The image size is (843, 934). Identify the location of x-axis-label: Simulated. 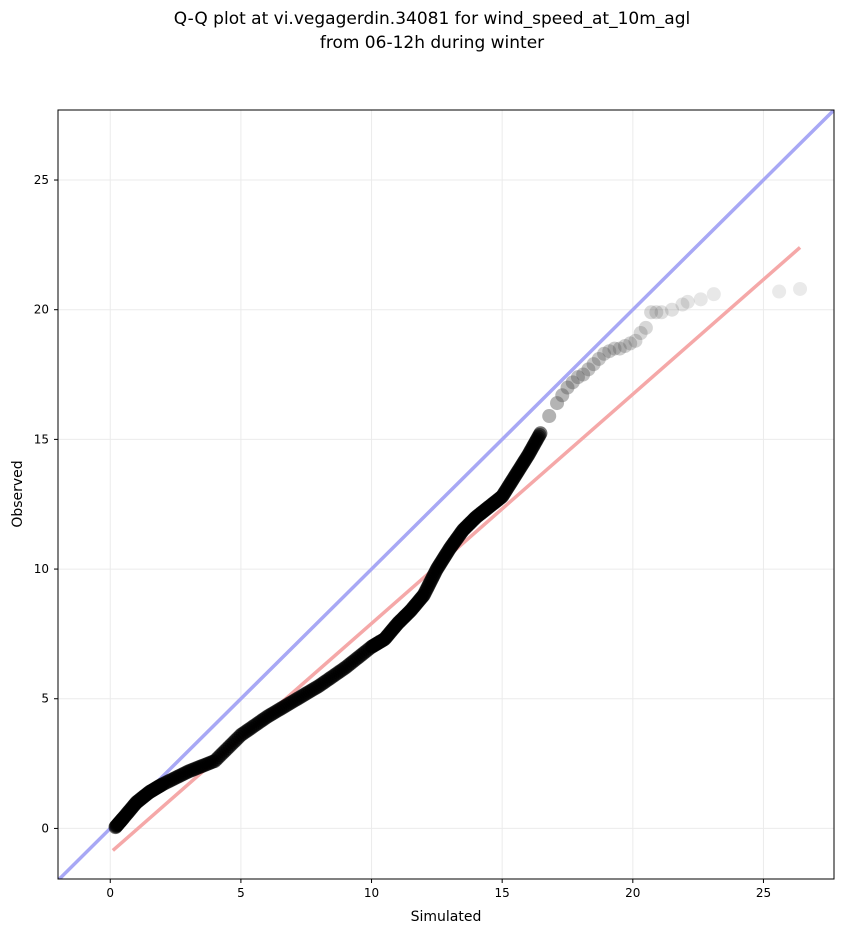
(446, 917).